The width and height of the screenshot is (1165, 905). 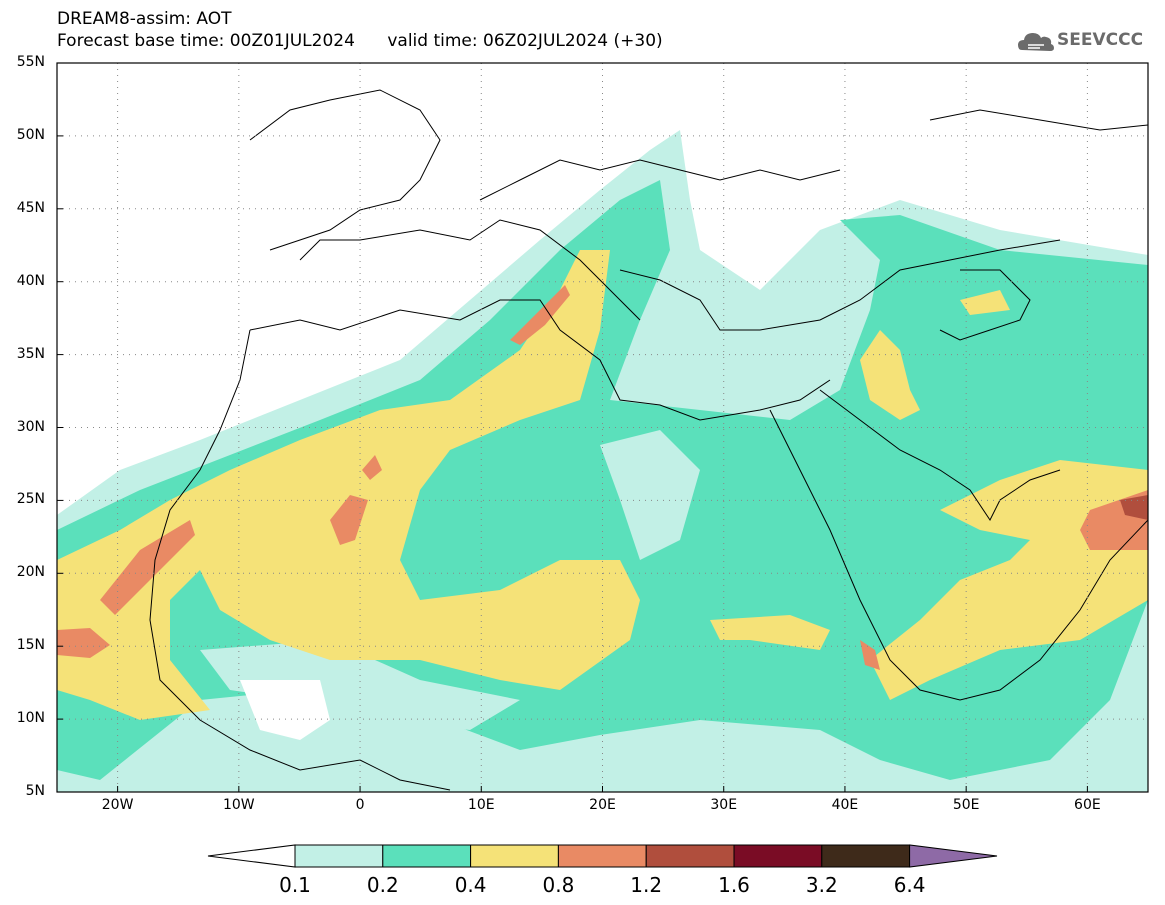 What do you see at coordinates (30, 353) in the screenshot?
I see `lat-label: 35N` at bounding box center [30, 353].